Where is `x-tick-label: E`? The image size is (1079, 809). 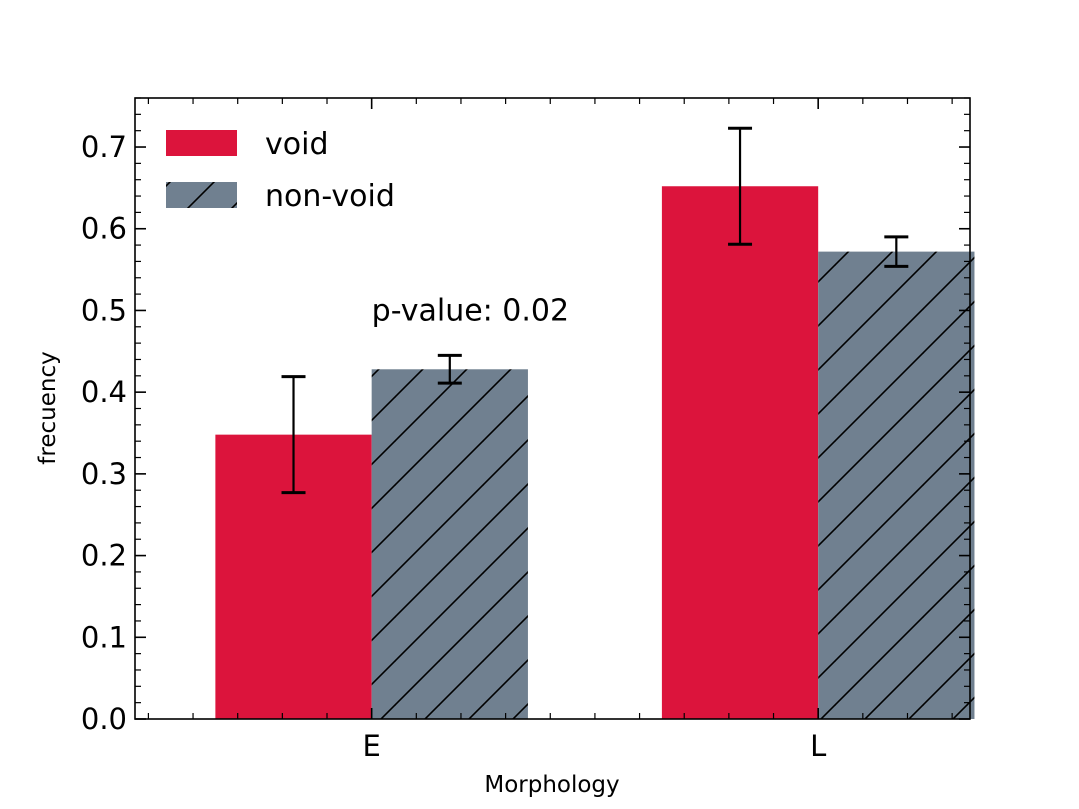 x-tick-label: E is located at coordinates (371, 746).